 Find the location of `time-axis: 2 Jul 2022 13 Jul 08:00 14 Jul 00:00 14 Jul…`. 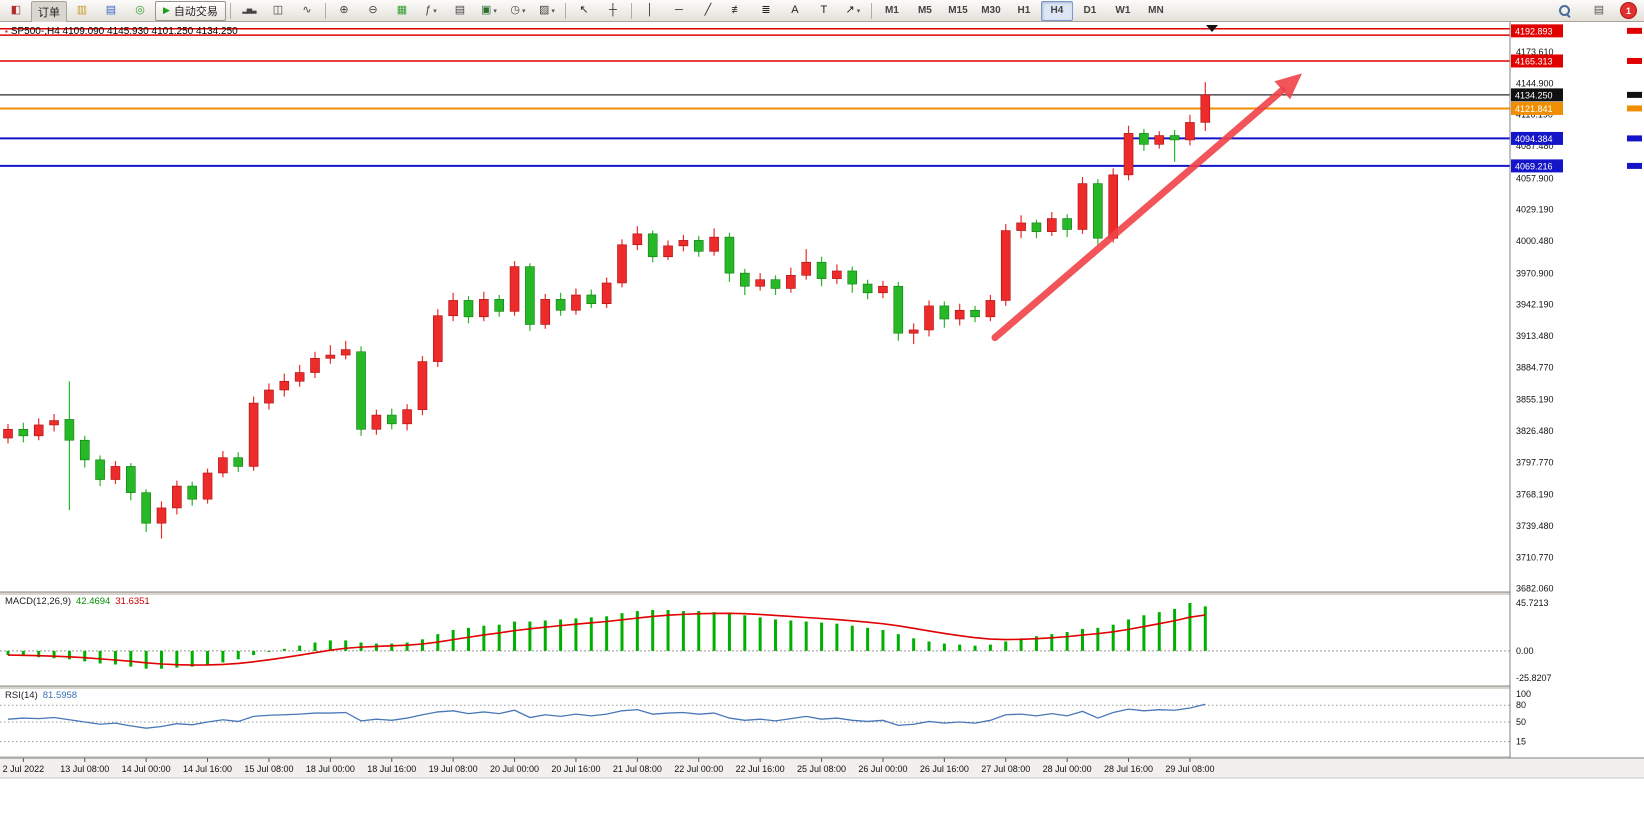

time-axis: 2 Jul 2022 13 Jul 08:00 14 Jul 00:00 14 Jul… is located at coordinates (822, 768).